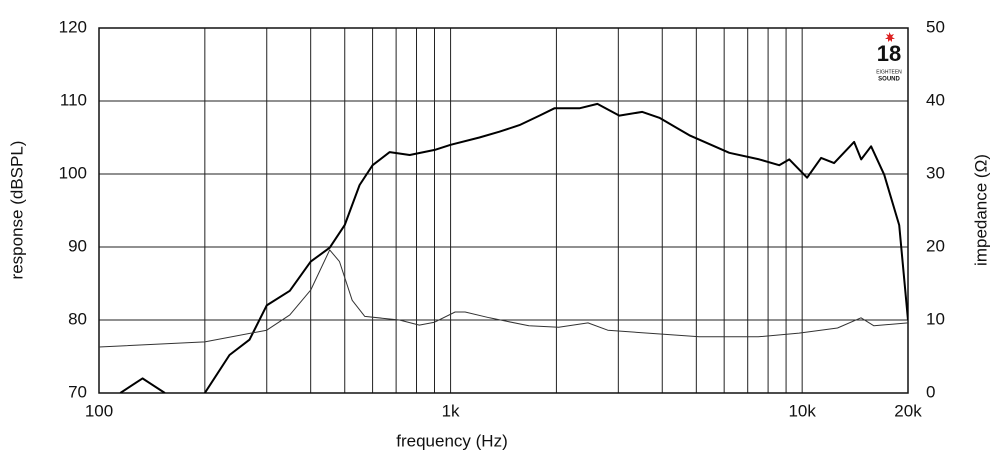  I want to click on y-tick-label: 120, so click(73, 26).